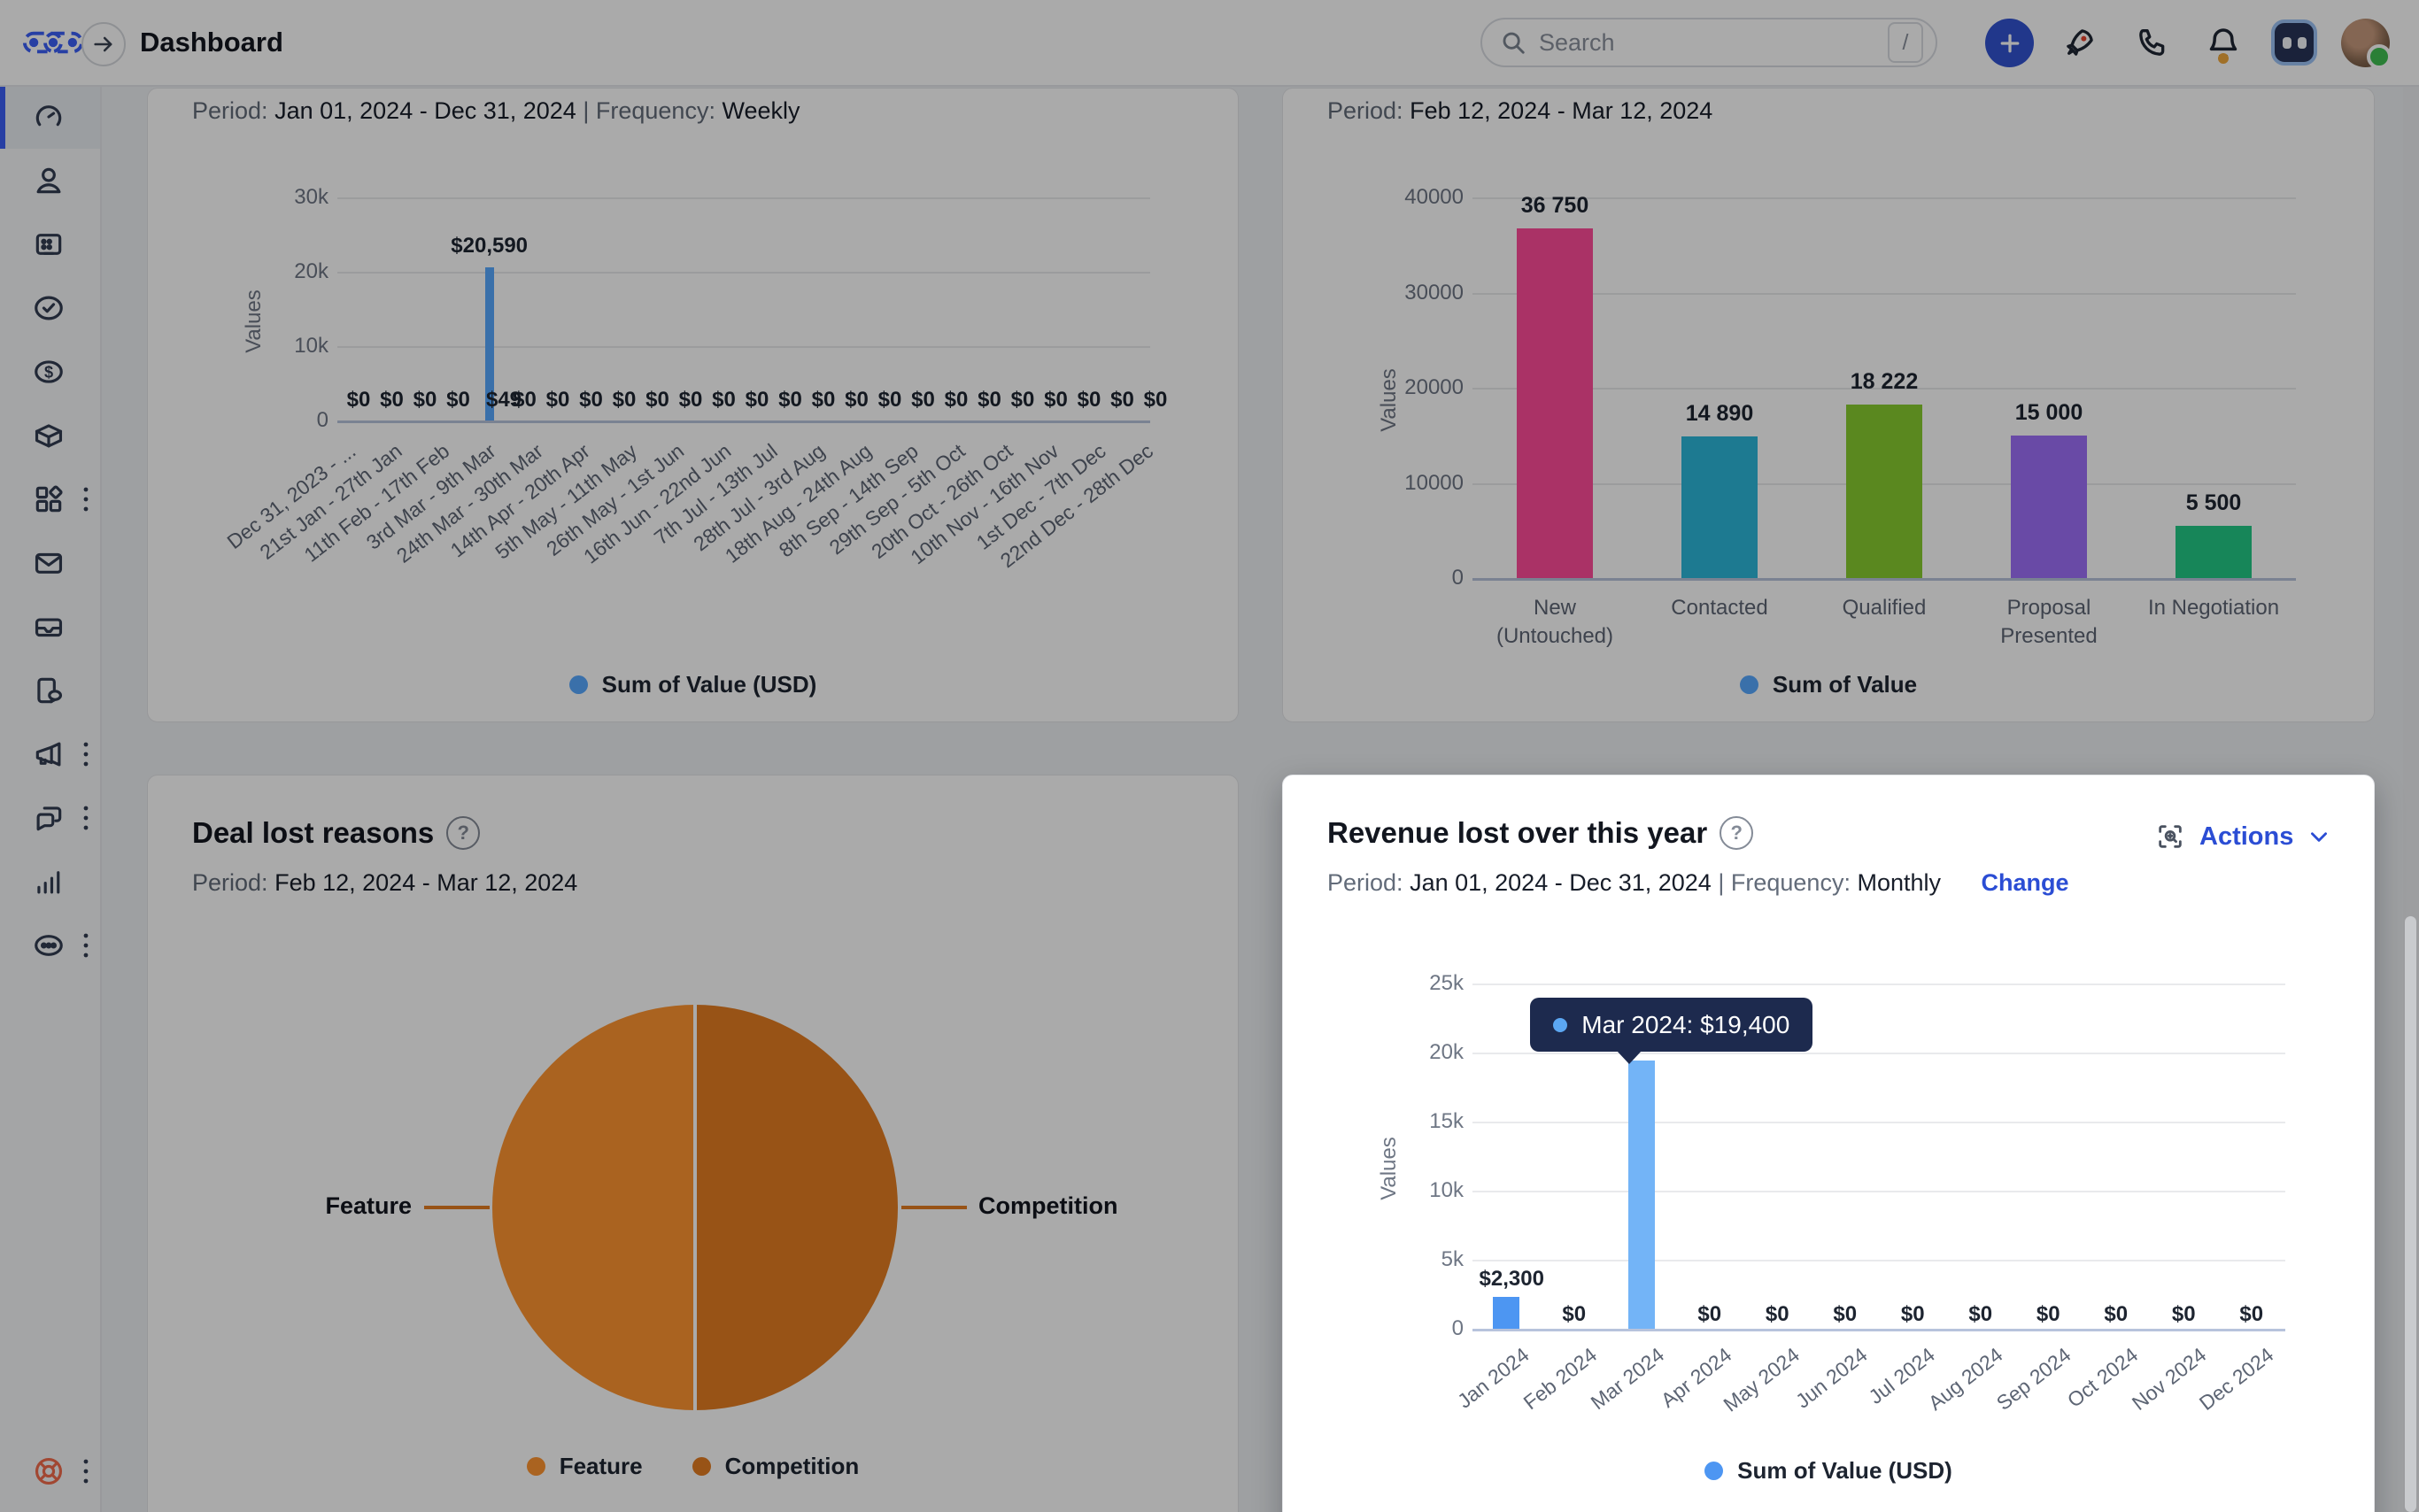  What do you see at coordinates (2009, 43) in the screenshot?
I see `create-new-button` at bounding box center [2009, 43].